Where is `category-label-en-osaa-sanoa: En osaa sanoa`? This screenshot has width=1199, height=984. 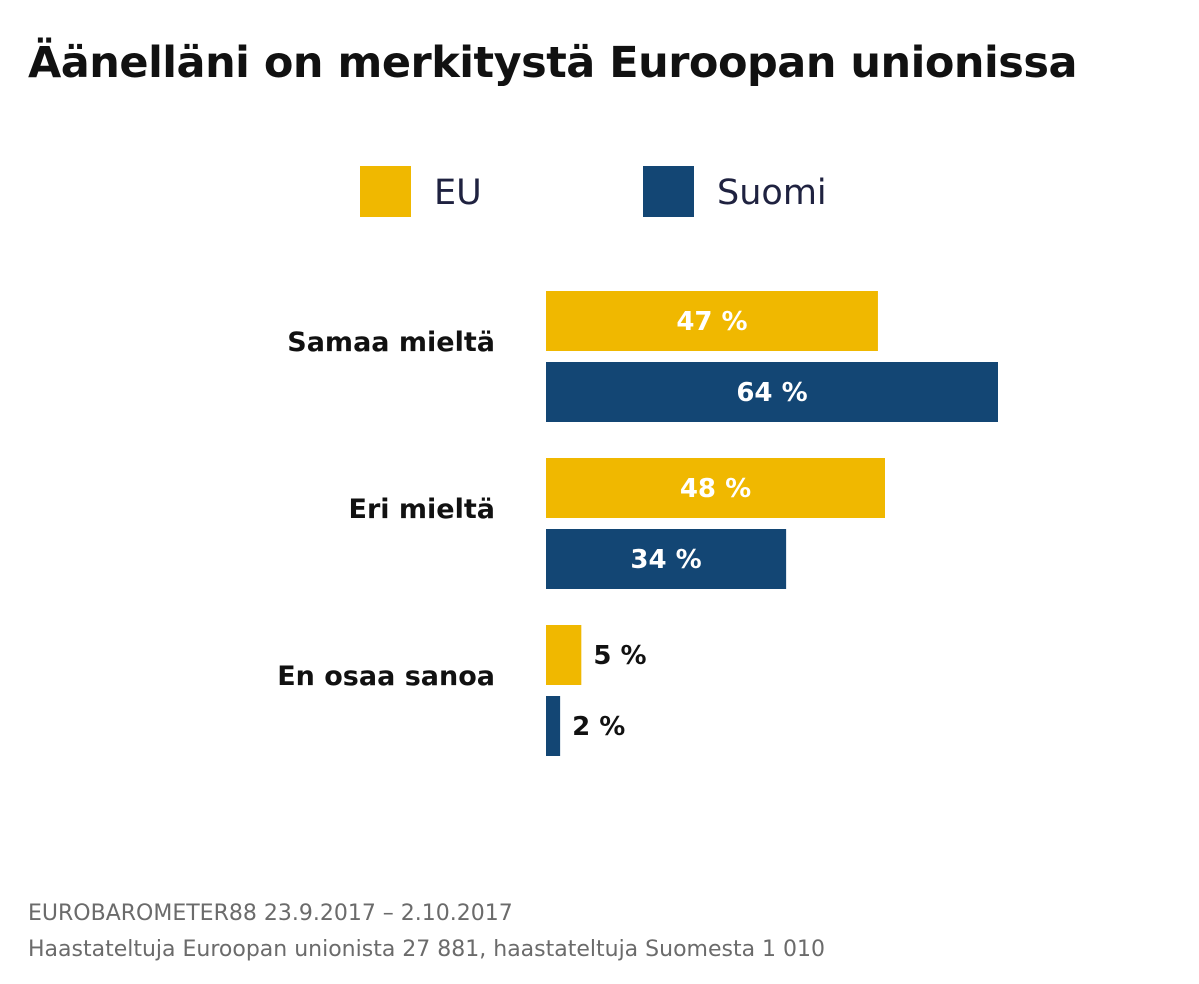 category-label-en-osaa-sanoa: En osaa sanoa is located at coordinates (386, 676).